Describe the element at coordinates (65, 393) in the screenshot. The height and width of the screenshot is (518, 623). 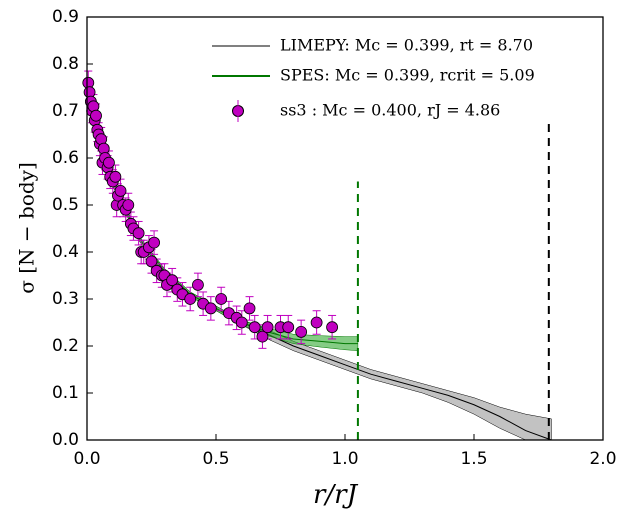
I see `y-tick-label: 0.1` at that location.